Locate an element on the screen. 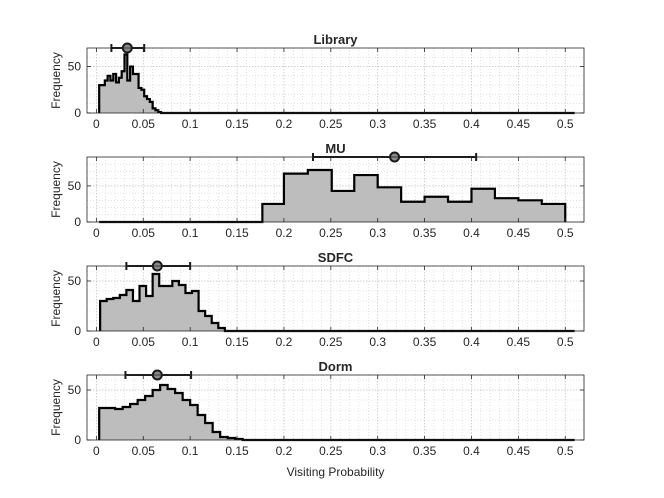 Image resolution: width=664 pixels, height=498 pixels. chart-title: Library is located at coordinates (335, 39).